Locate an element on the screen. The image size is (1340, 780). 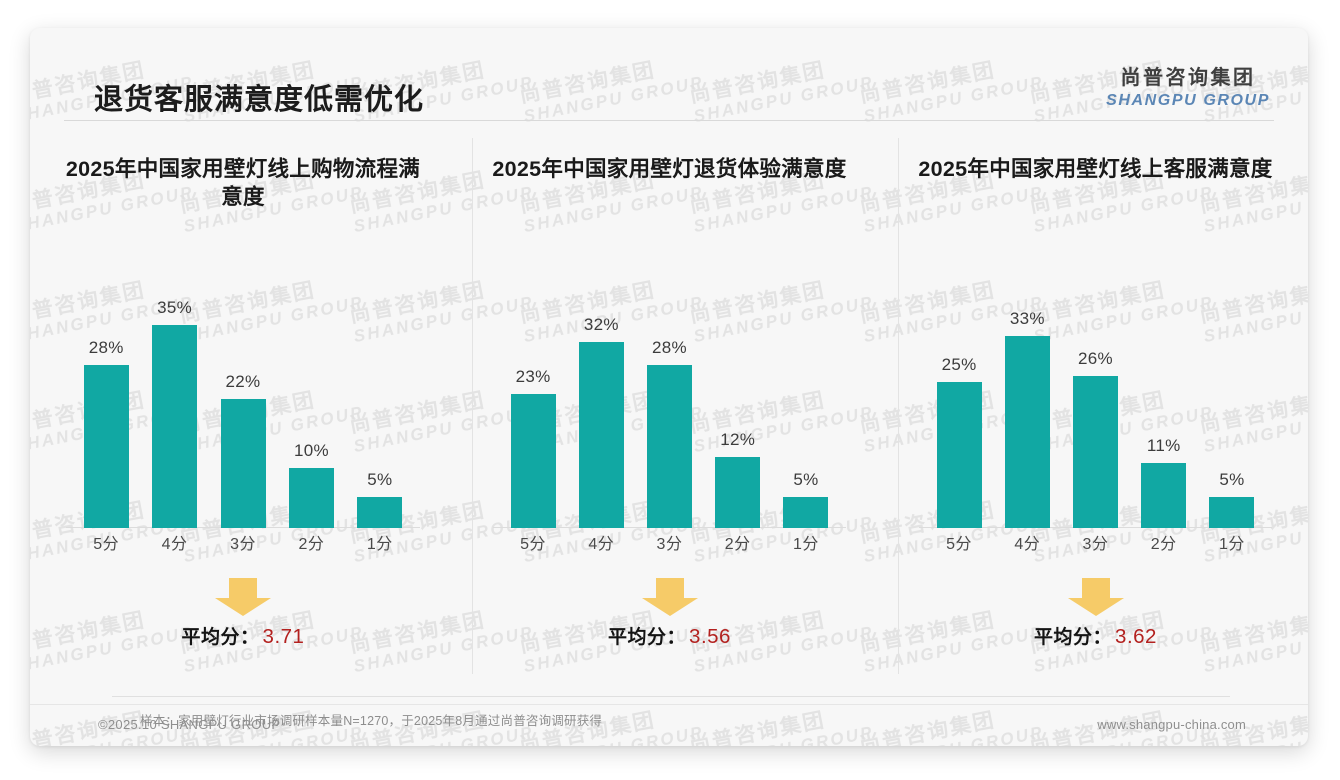
bar-column: 23% is located at coordinates (533, 402).